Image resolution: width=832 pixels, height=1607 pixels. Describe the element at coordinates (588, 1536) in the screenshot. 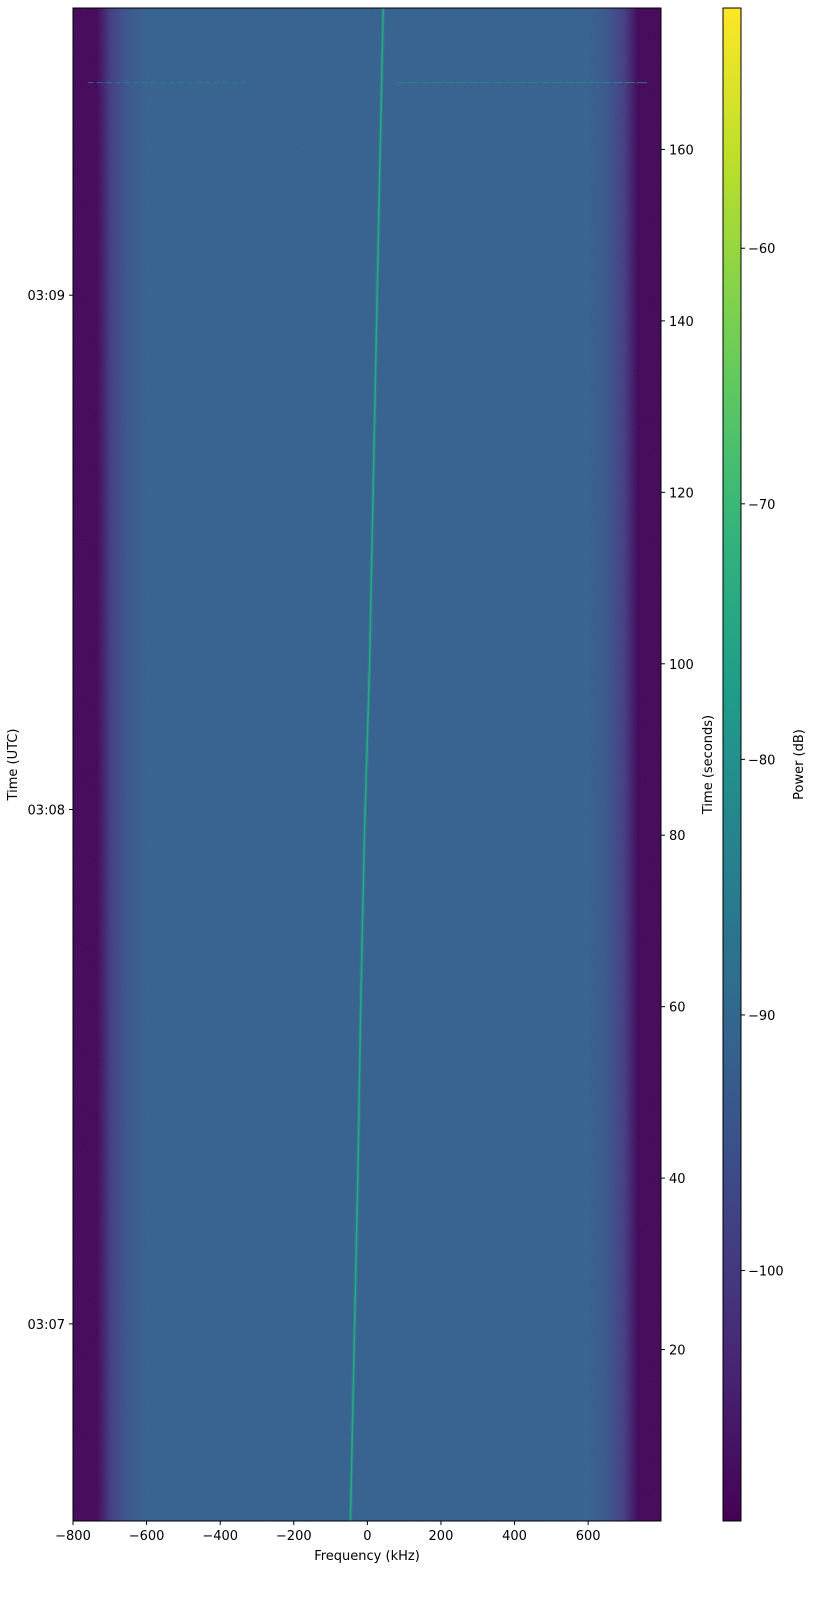

I see `x-tick-label: 600` at that location.